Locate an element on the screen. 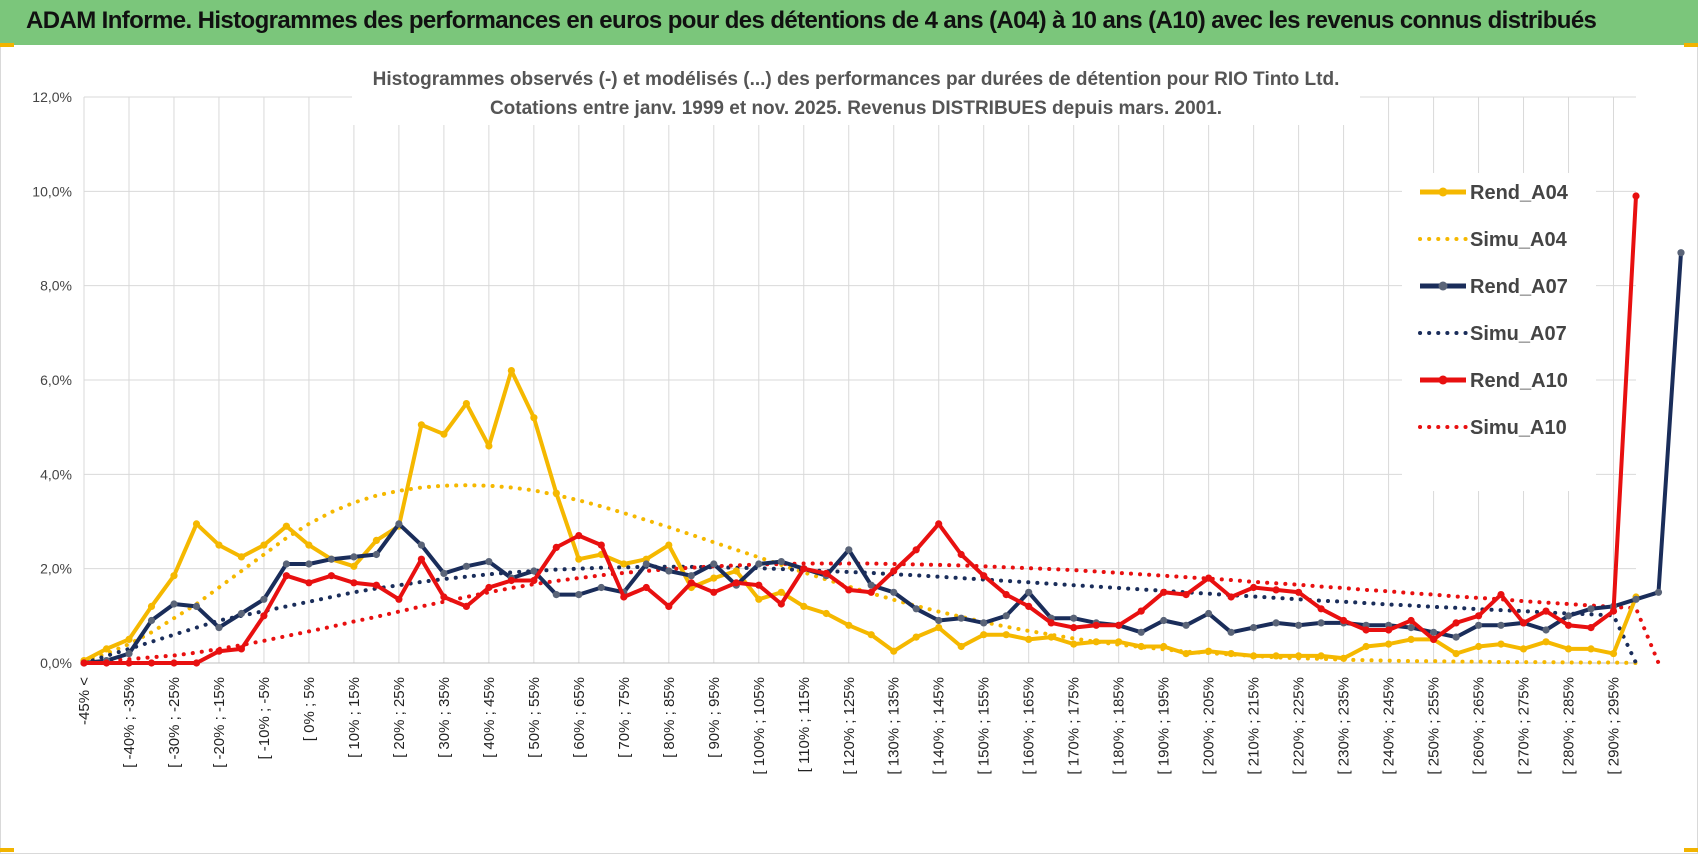  legend-marker-Rend_A04 is located at coordinates (1443, 192).